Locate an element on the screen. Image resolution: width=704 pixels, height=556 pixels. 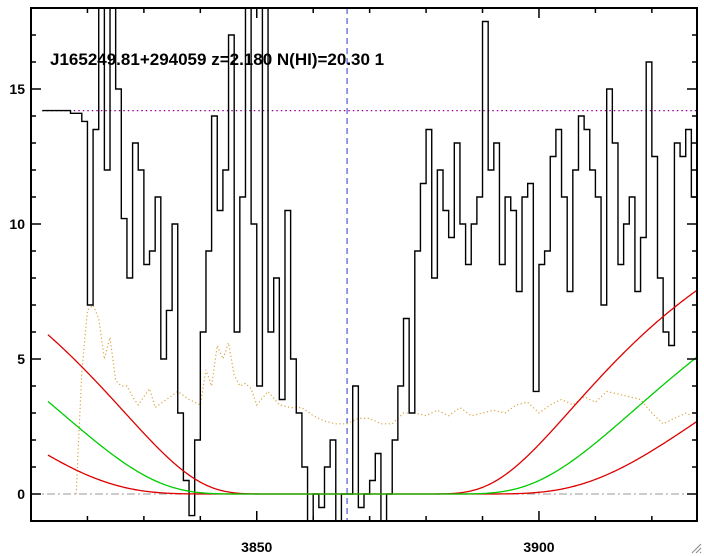
y-tick-label: 15 is located at coordinates (17, 89).